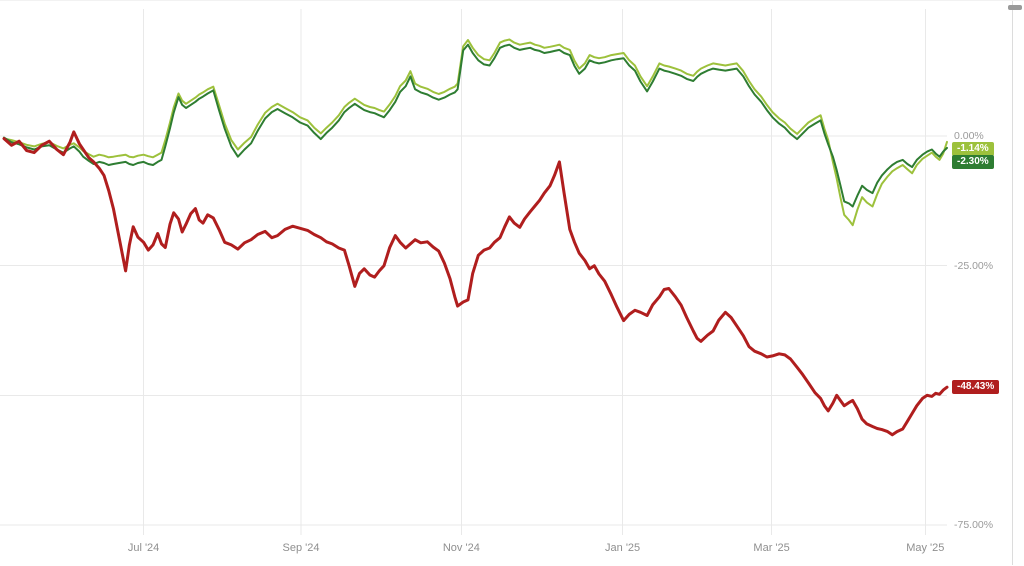 The width and height of the screenshot is (1024, 566). I want to click on x-axis-label: Mar '25, so click(771, 548).